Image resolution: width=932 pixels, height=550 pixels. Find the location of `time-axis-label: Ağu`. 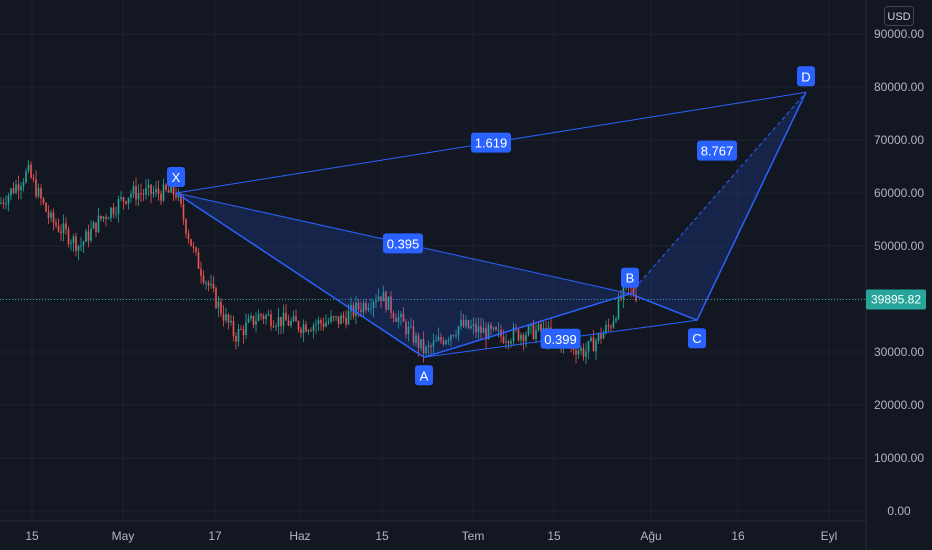

time-axis-label: Ağu is located at coordinates (650, 536).